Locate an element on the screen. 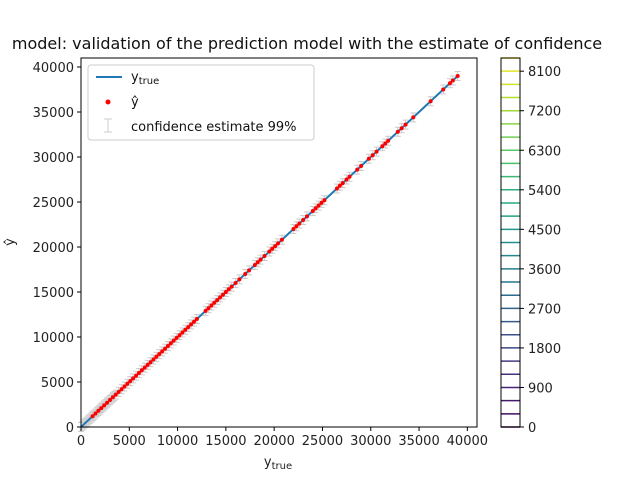  y-tick-label: 5000 is located at coordinates (57, 383).